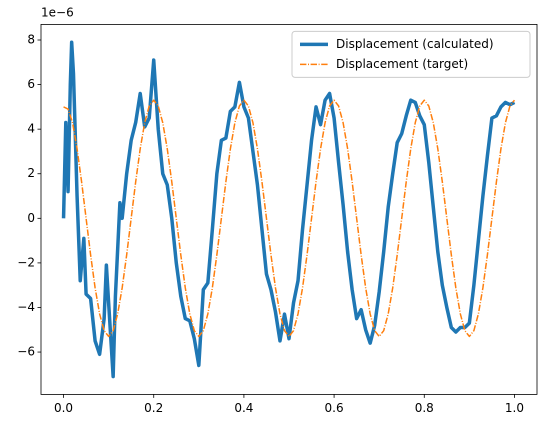  I want to click on x-tick-label: 0.6, so click(334, 408).